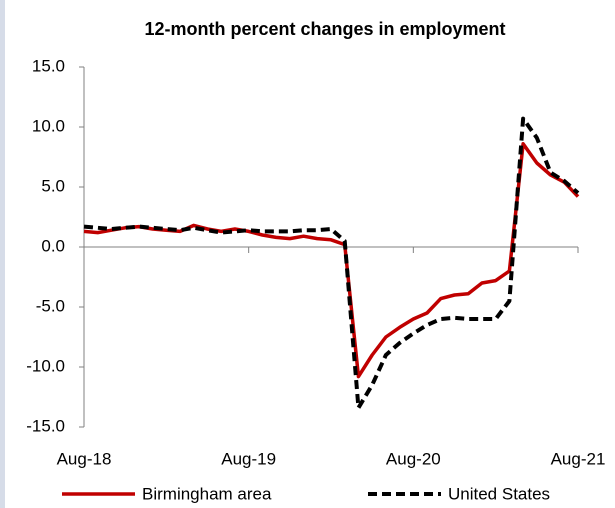  What do you see at coordinates (45, 365) in the screenshot?
I see `y-tick-label: -10.0` at bounding box center [45, 365].